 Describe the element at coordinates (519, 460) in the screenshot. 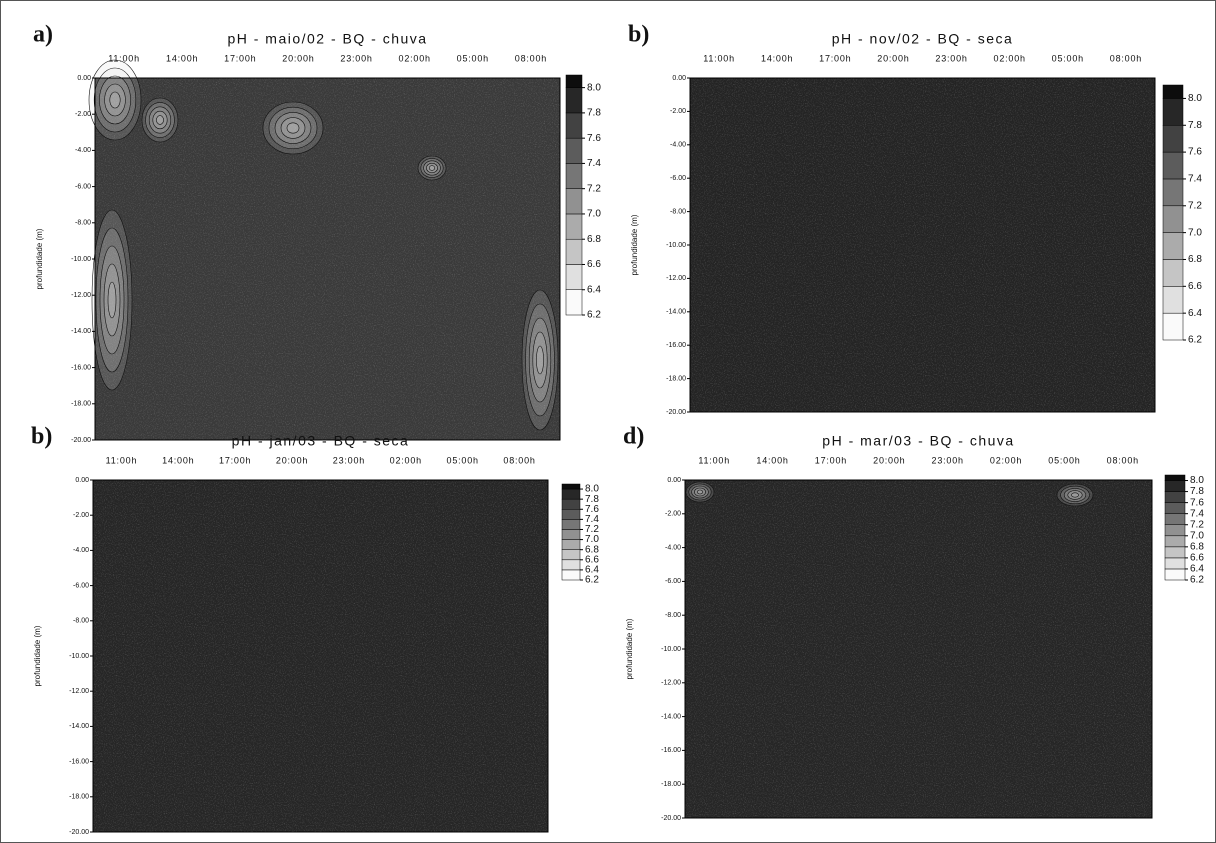

I see `x-tick-label: 08:00h` at that location.